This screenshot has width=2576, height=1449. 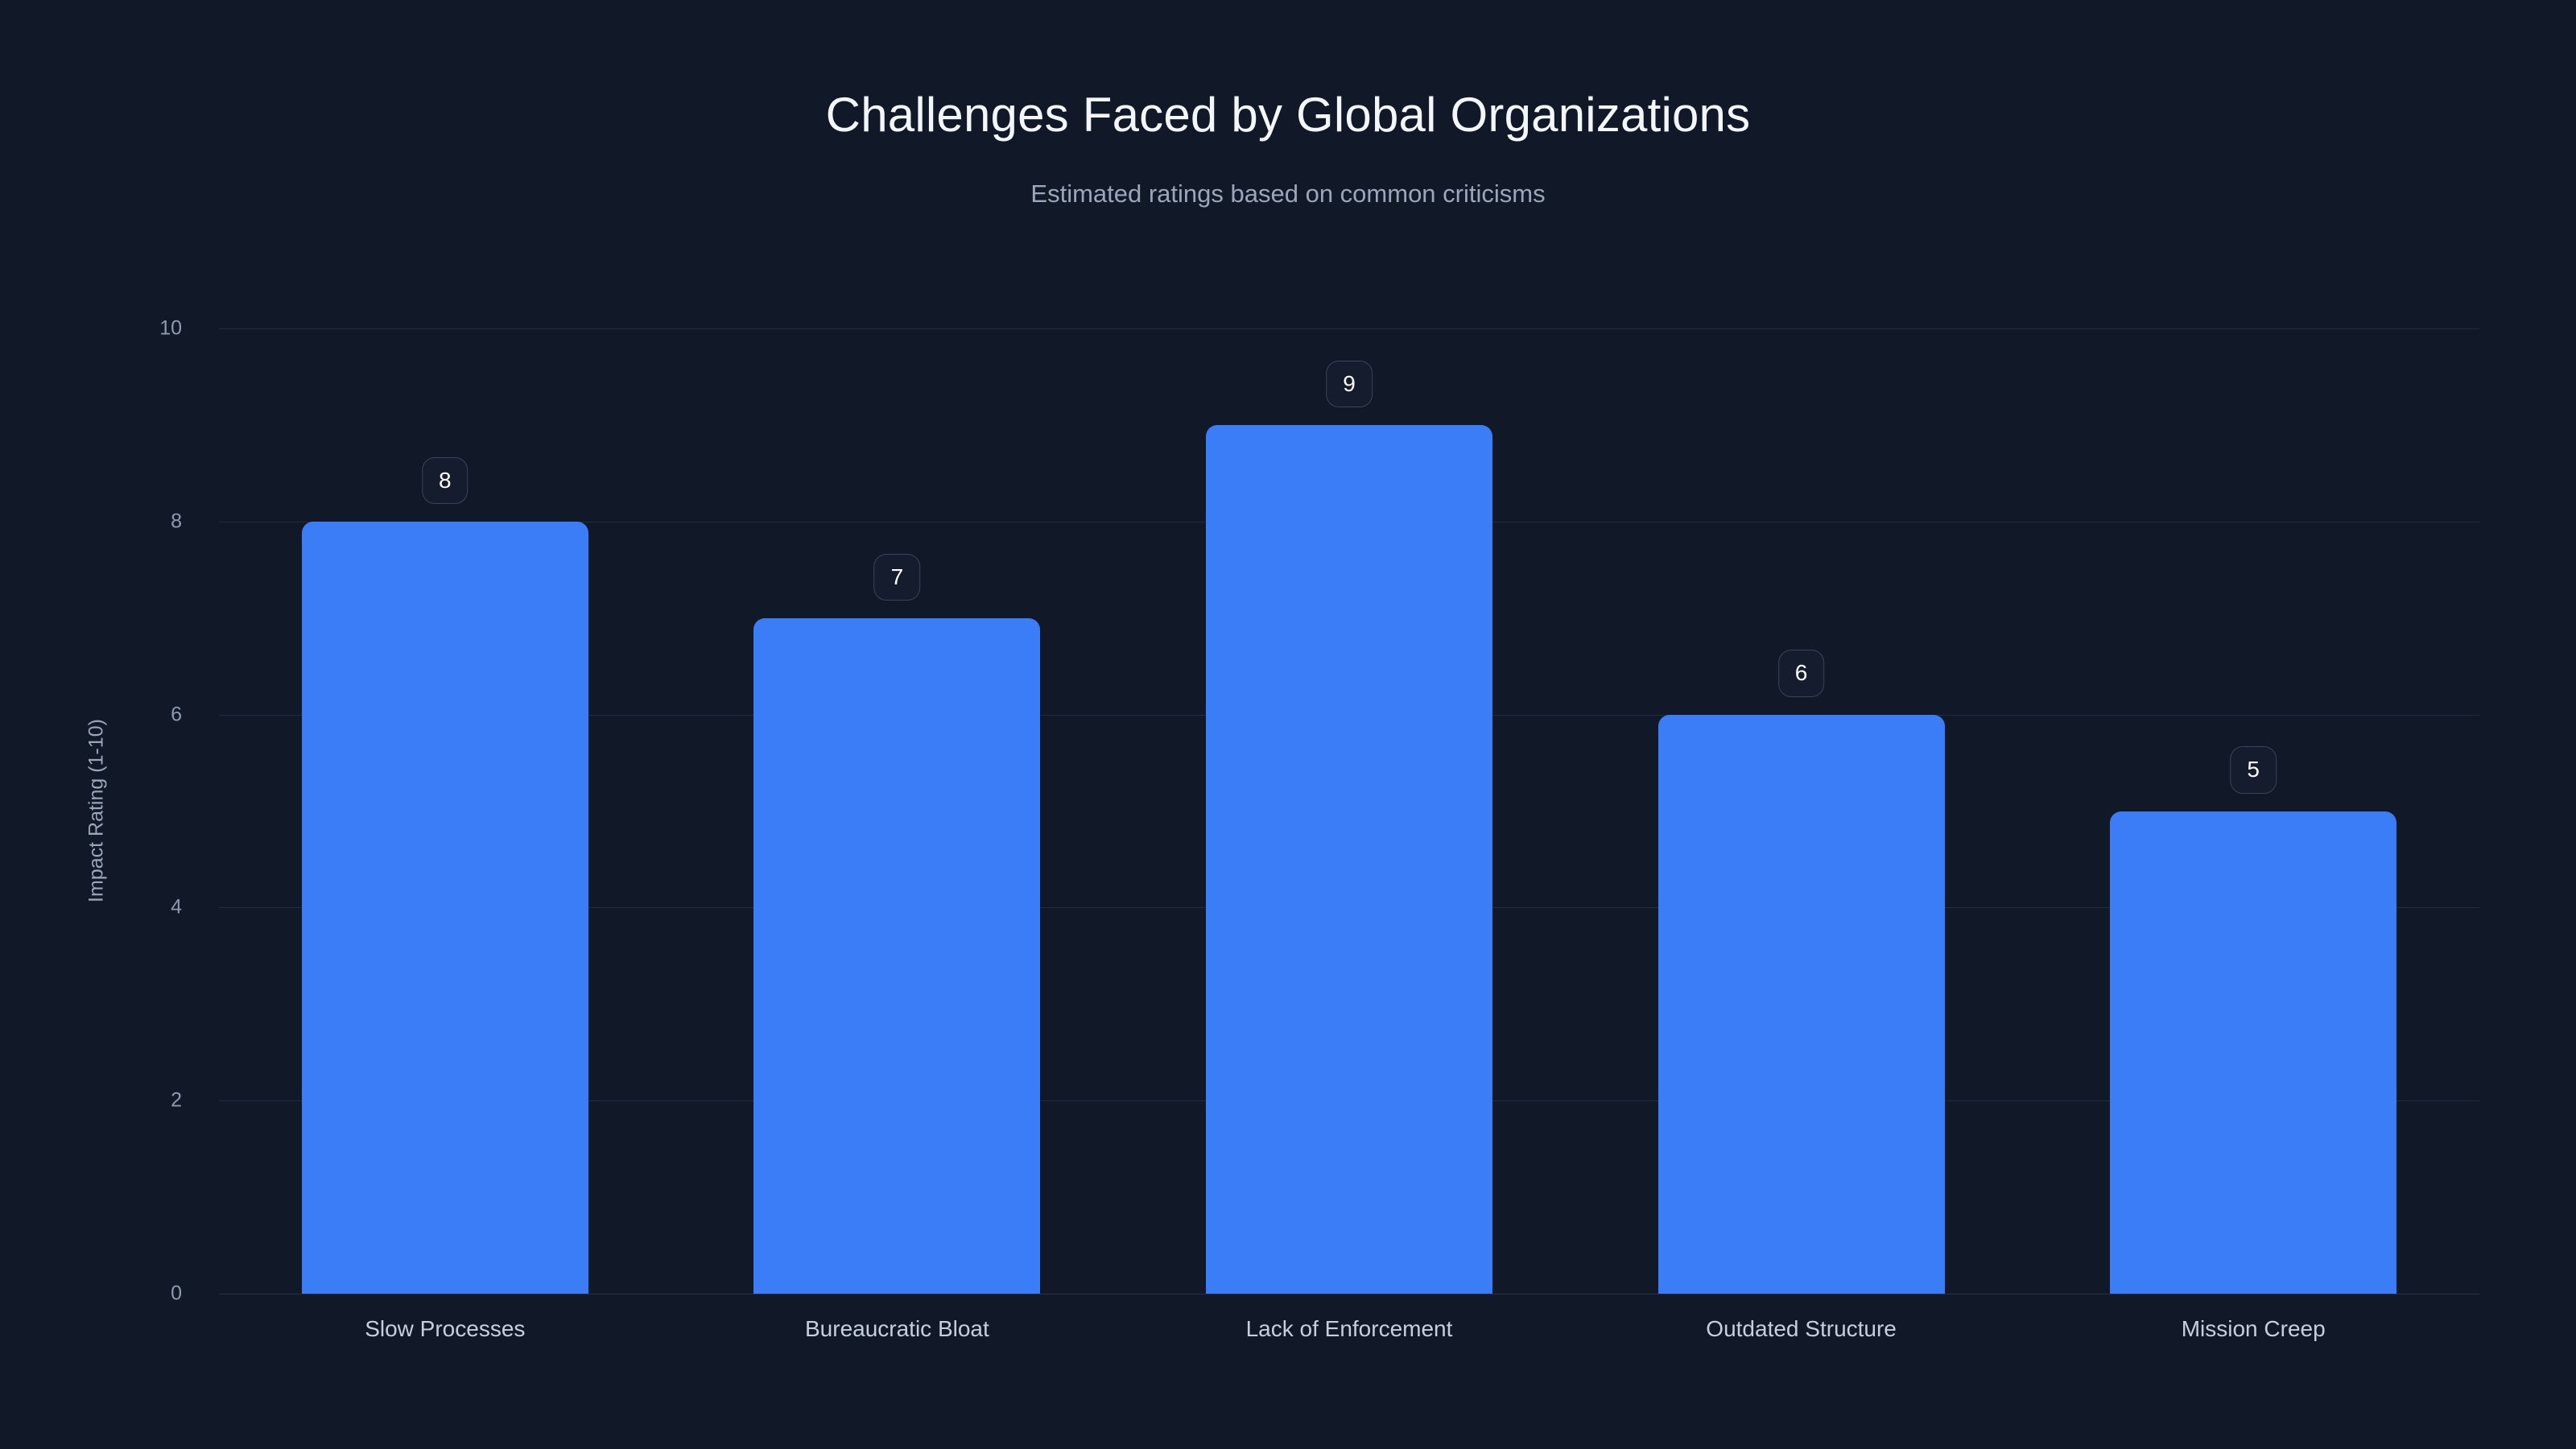 I want to click on x-axis-category-label: Mission Creep, so click(x=2253, y=1328).